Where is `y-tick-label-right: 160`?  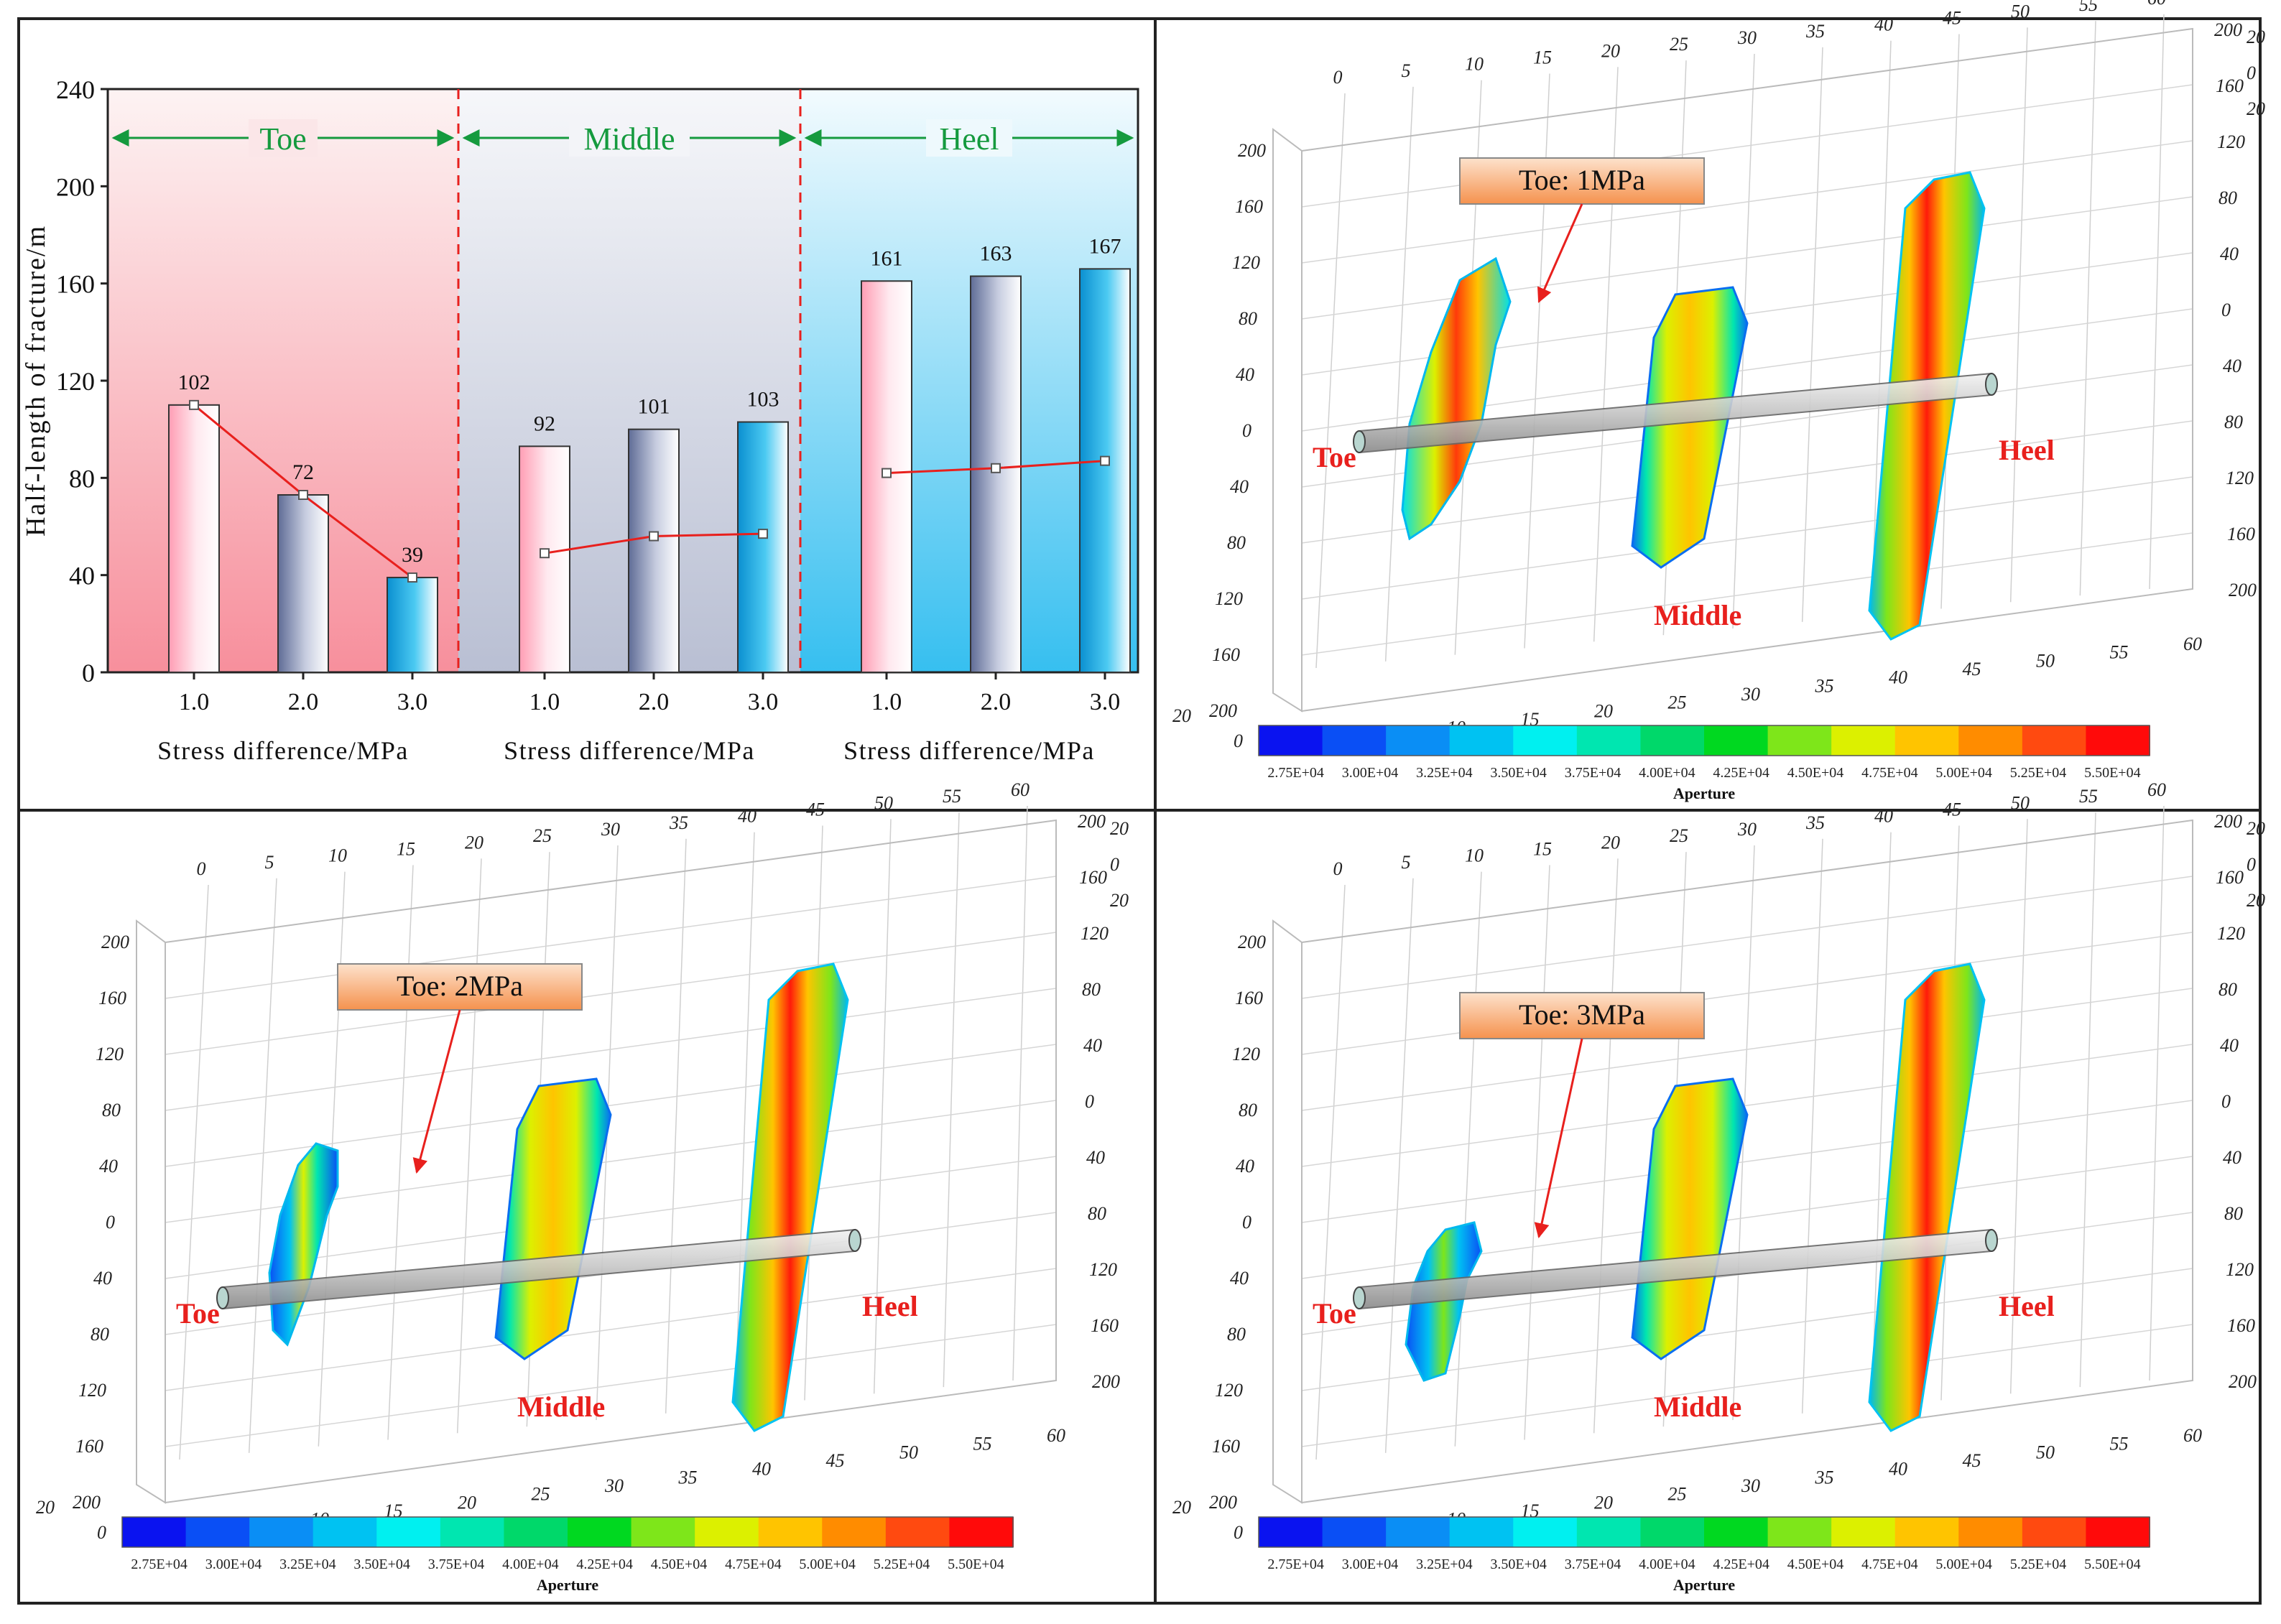 y-tick-label-right: 160 is located at coordinates (1105, 1325).